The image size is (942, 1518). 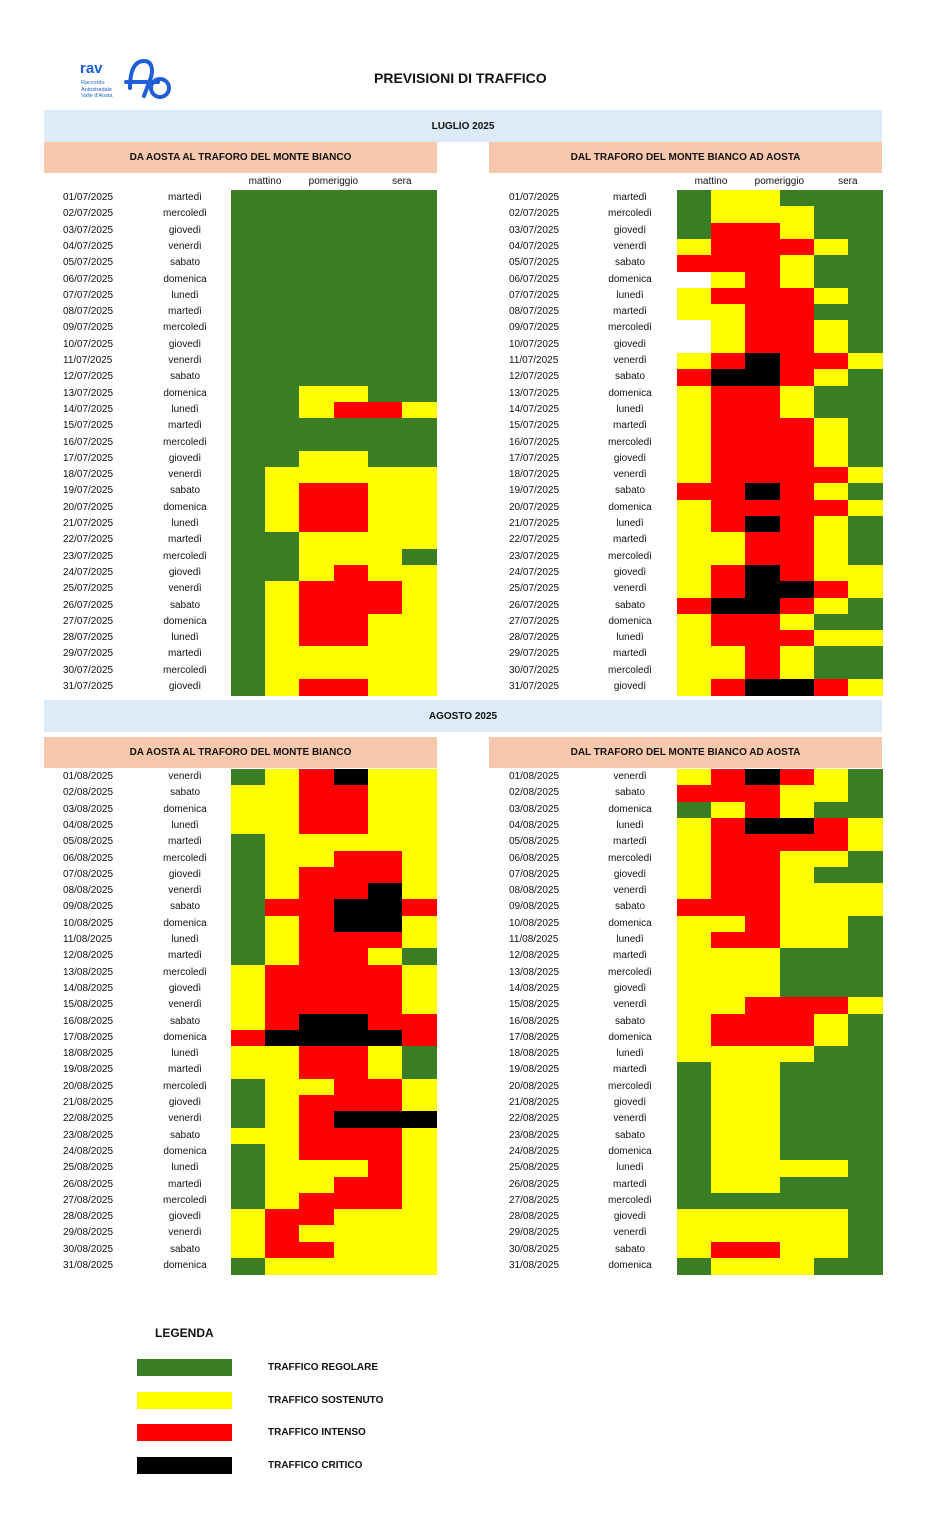 What do you see at coordinates (184, 1400) in the screenshot?
I see `legend-swatch` at bounding box center [184, 1400].